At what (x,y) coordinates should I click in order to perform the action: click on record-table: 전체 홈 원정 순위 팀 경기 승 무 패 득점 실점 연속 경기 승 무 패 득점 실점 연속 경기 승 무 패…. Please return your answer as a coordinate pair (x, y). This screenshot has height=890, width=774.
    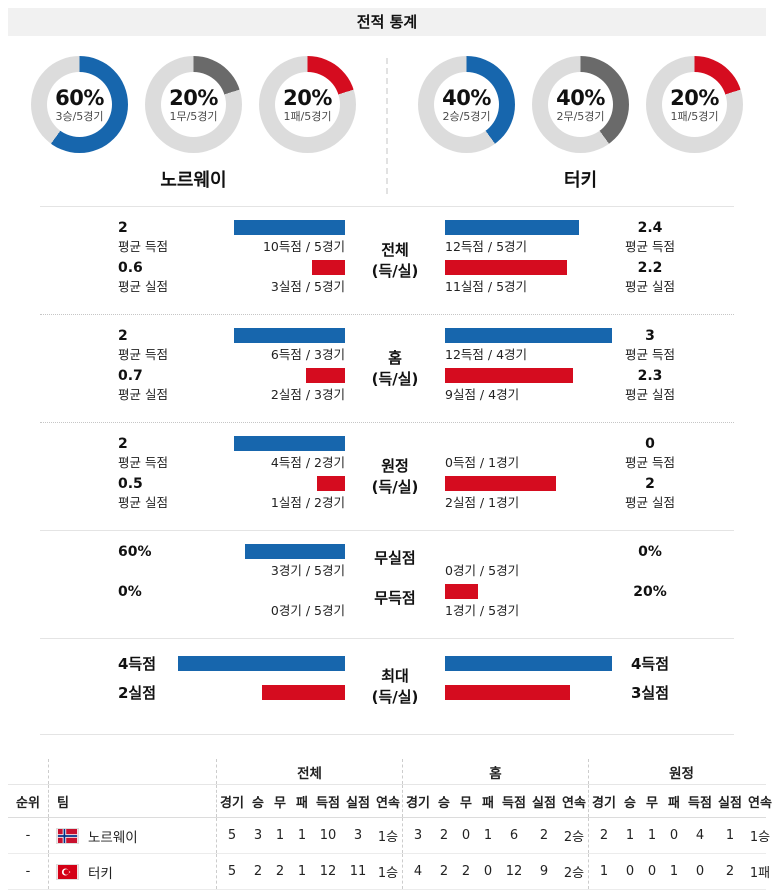
    Looking at the image, I should click on (390, 824).